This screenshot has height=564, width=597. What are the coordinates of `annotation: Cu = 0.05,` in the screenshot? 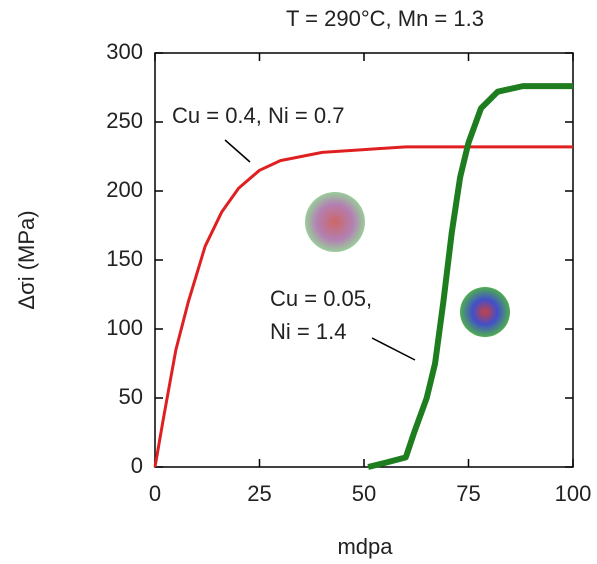 It's located at (321, 298).